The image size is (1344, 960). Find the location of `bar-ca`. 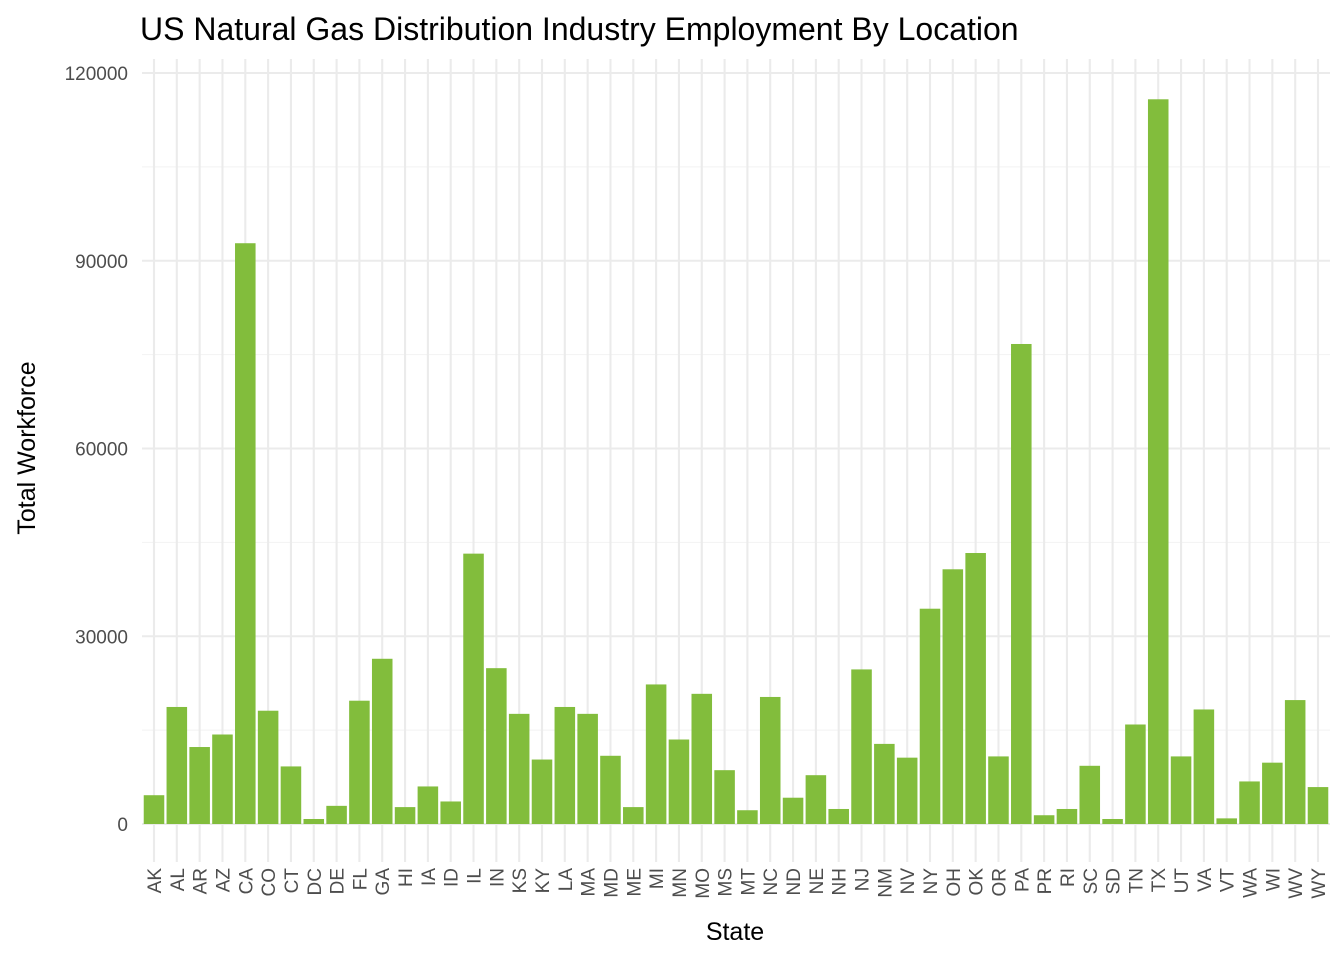

bar-ca is located at coordinates (245, 533).